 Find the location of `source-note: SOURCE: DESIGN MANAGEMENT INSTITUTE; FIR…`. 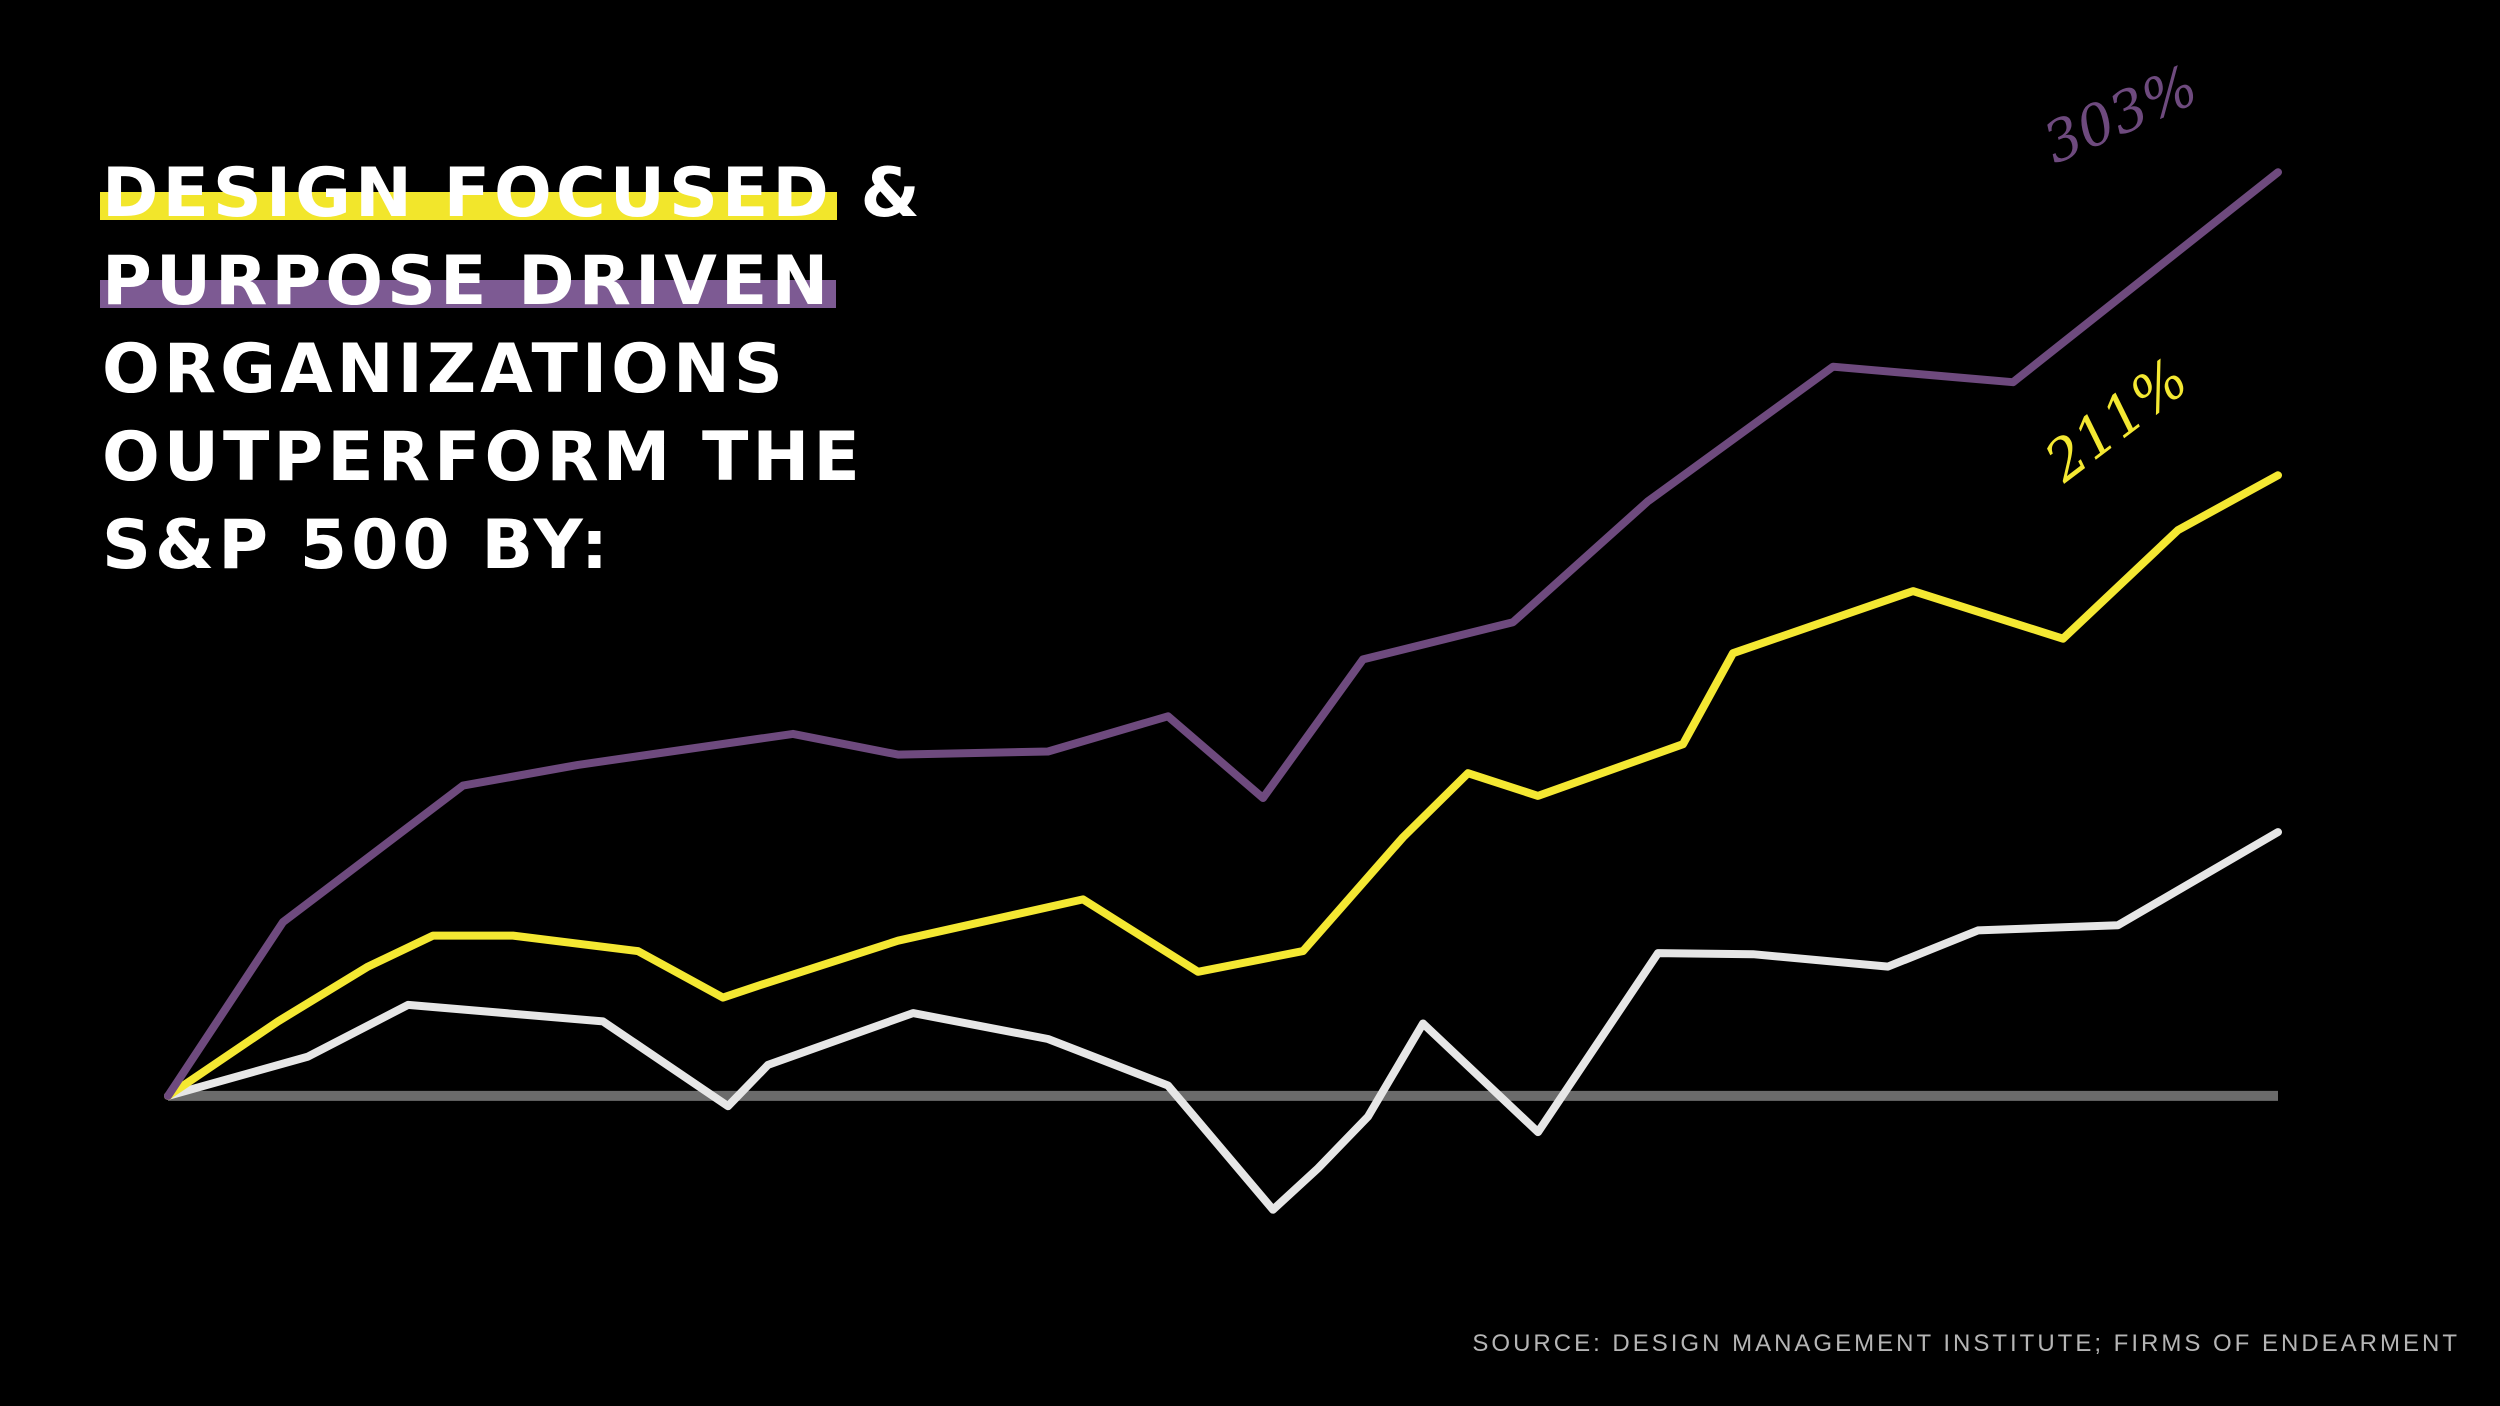

source-note: SOURCE: DESIGN MANAGEMENT INSTITUTE; FIR… is located at coordinates (1966, 1343).